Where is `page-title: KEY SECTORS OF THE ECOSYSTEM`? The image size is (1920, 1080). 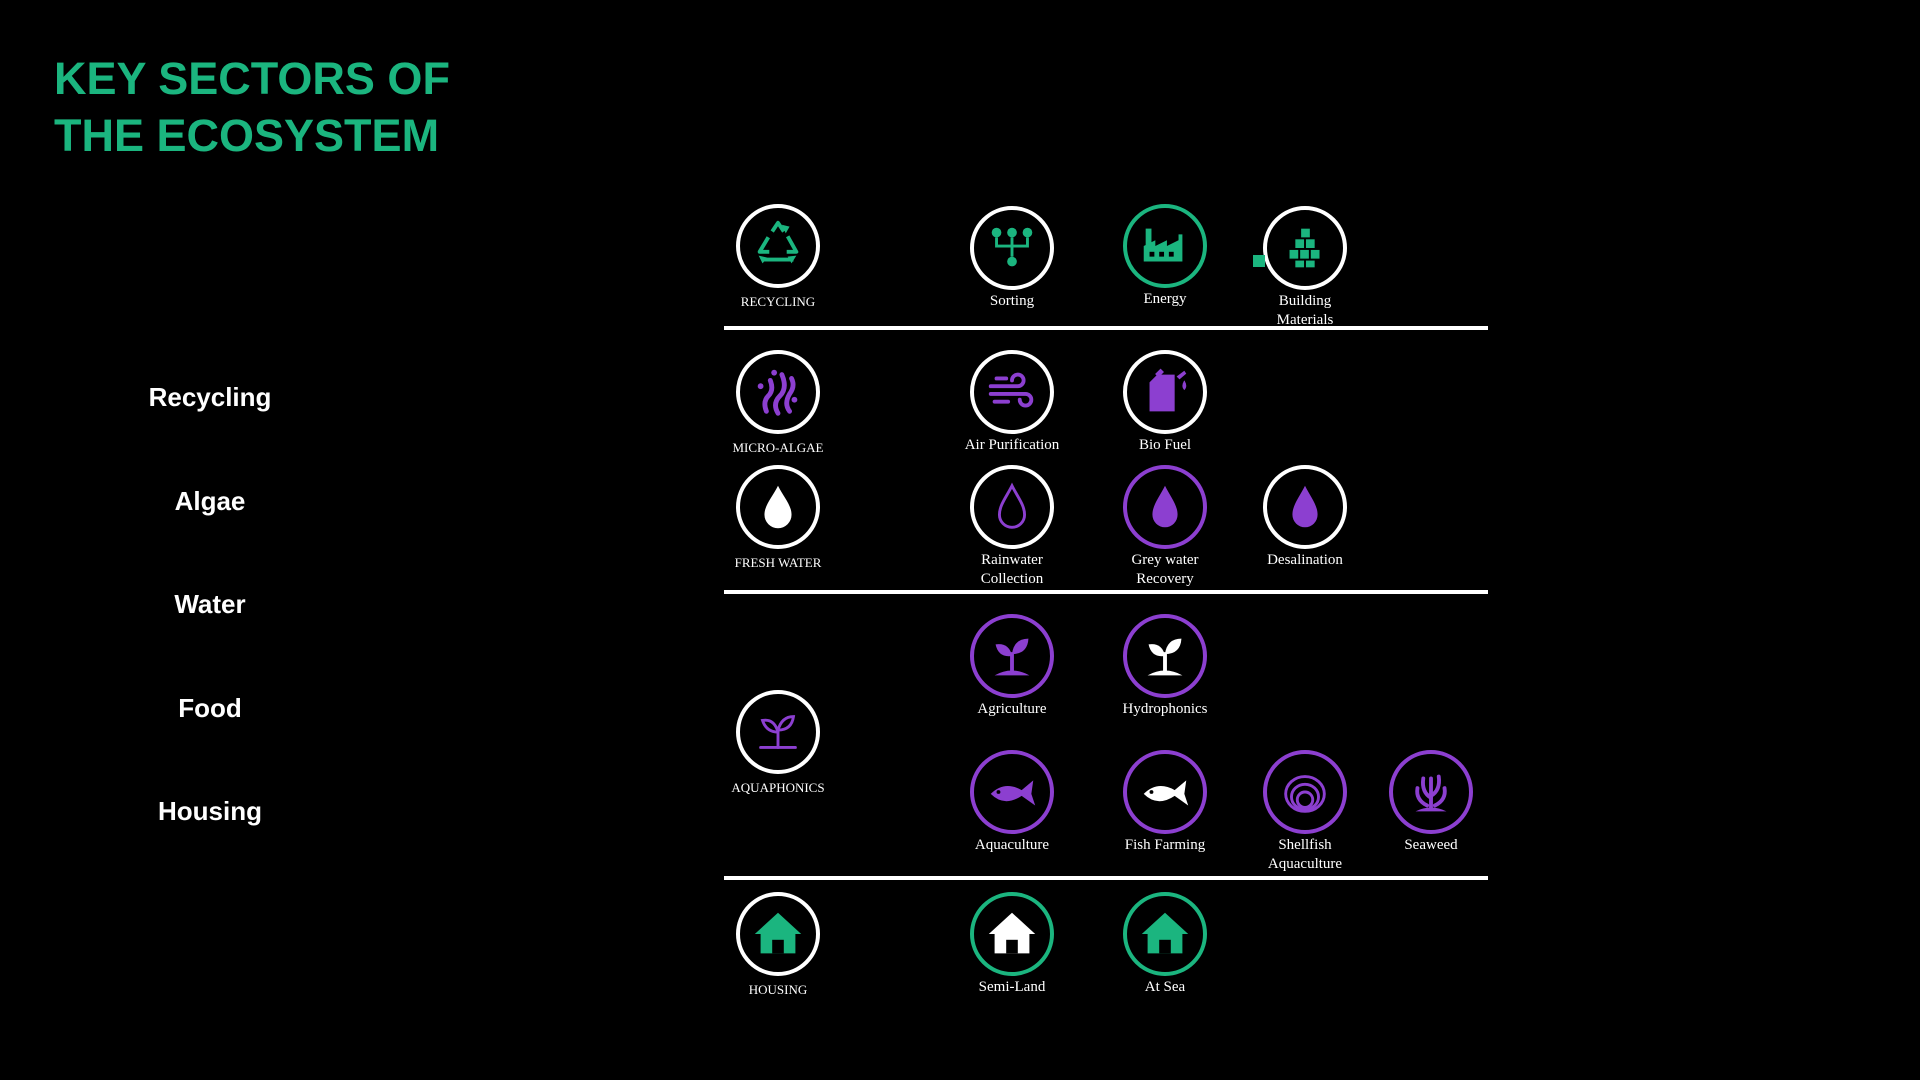 page-title: KEY SECTORS OF THE ECOSYSTEM is located at coordinates (252, 107).